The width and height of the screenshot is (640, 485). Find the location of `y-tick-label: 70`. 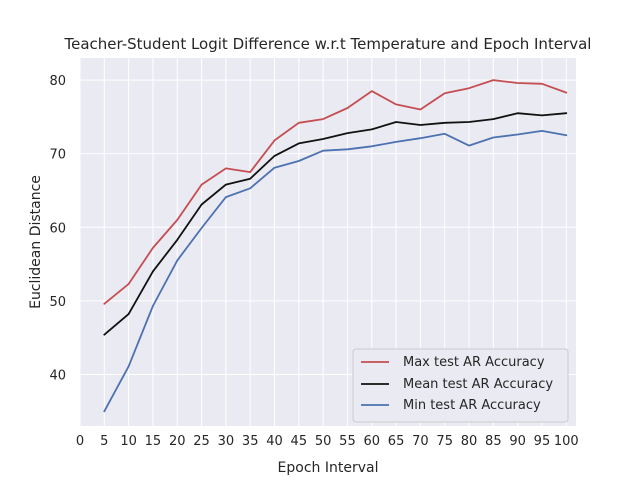

y-tick-label: 70 is located at coordinates (57, 155).